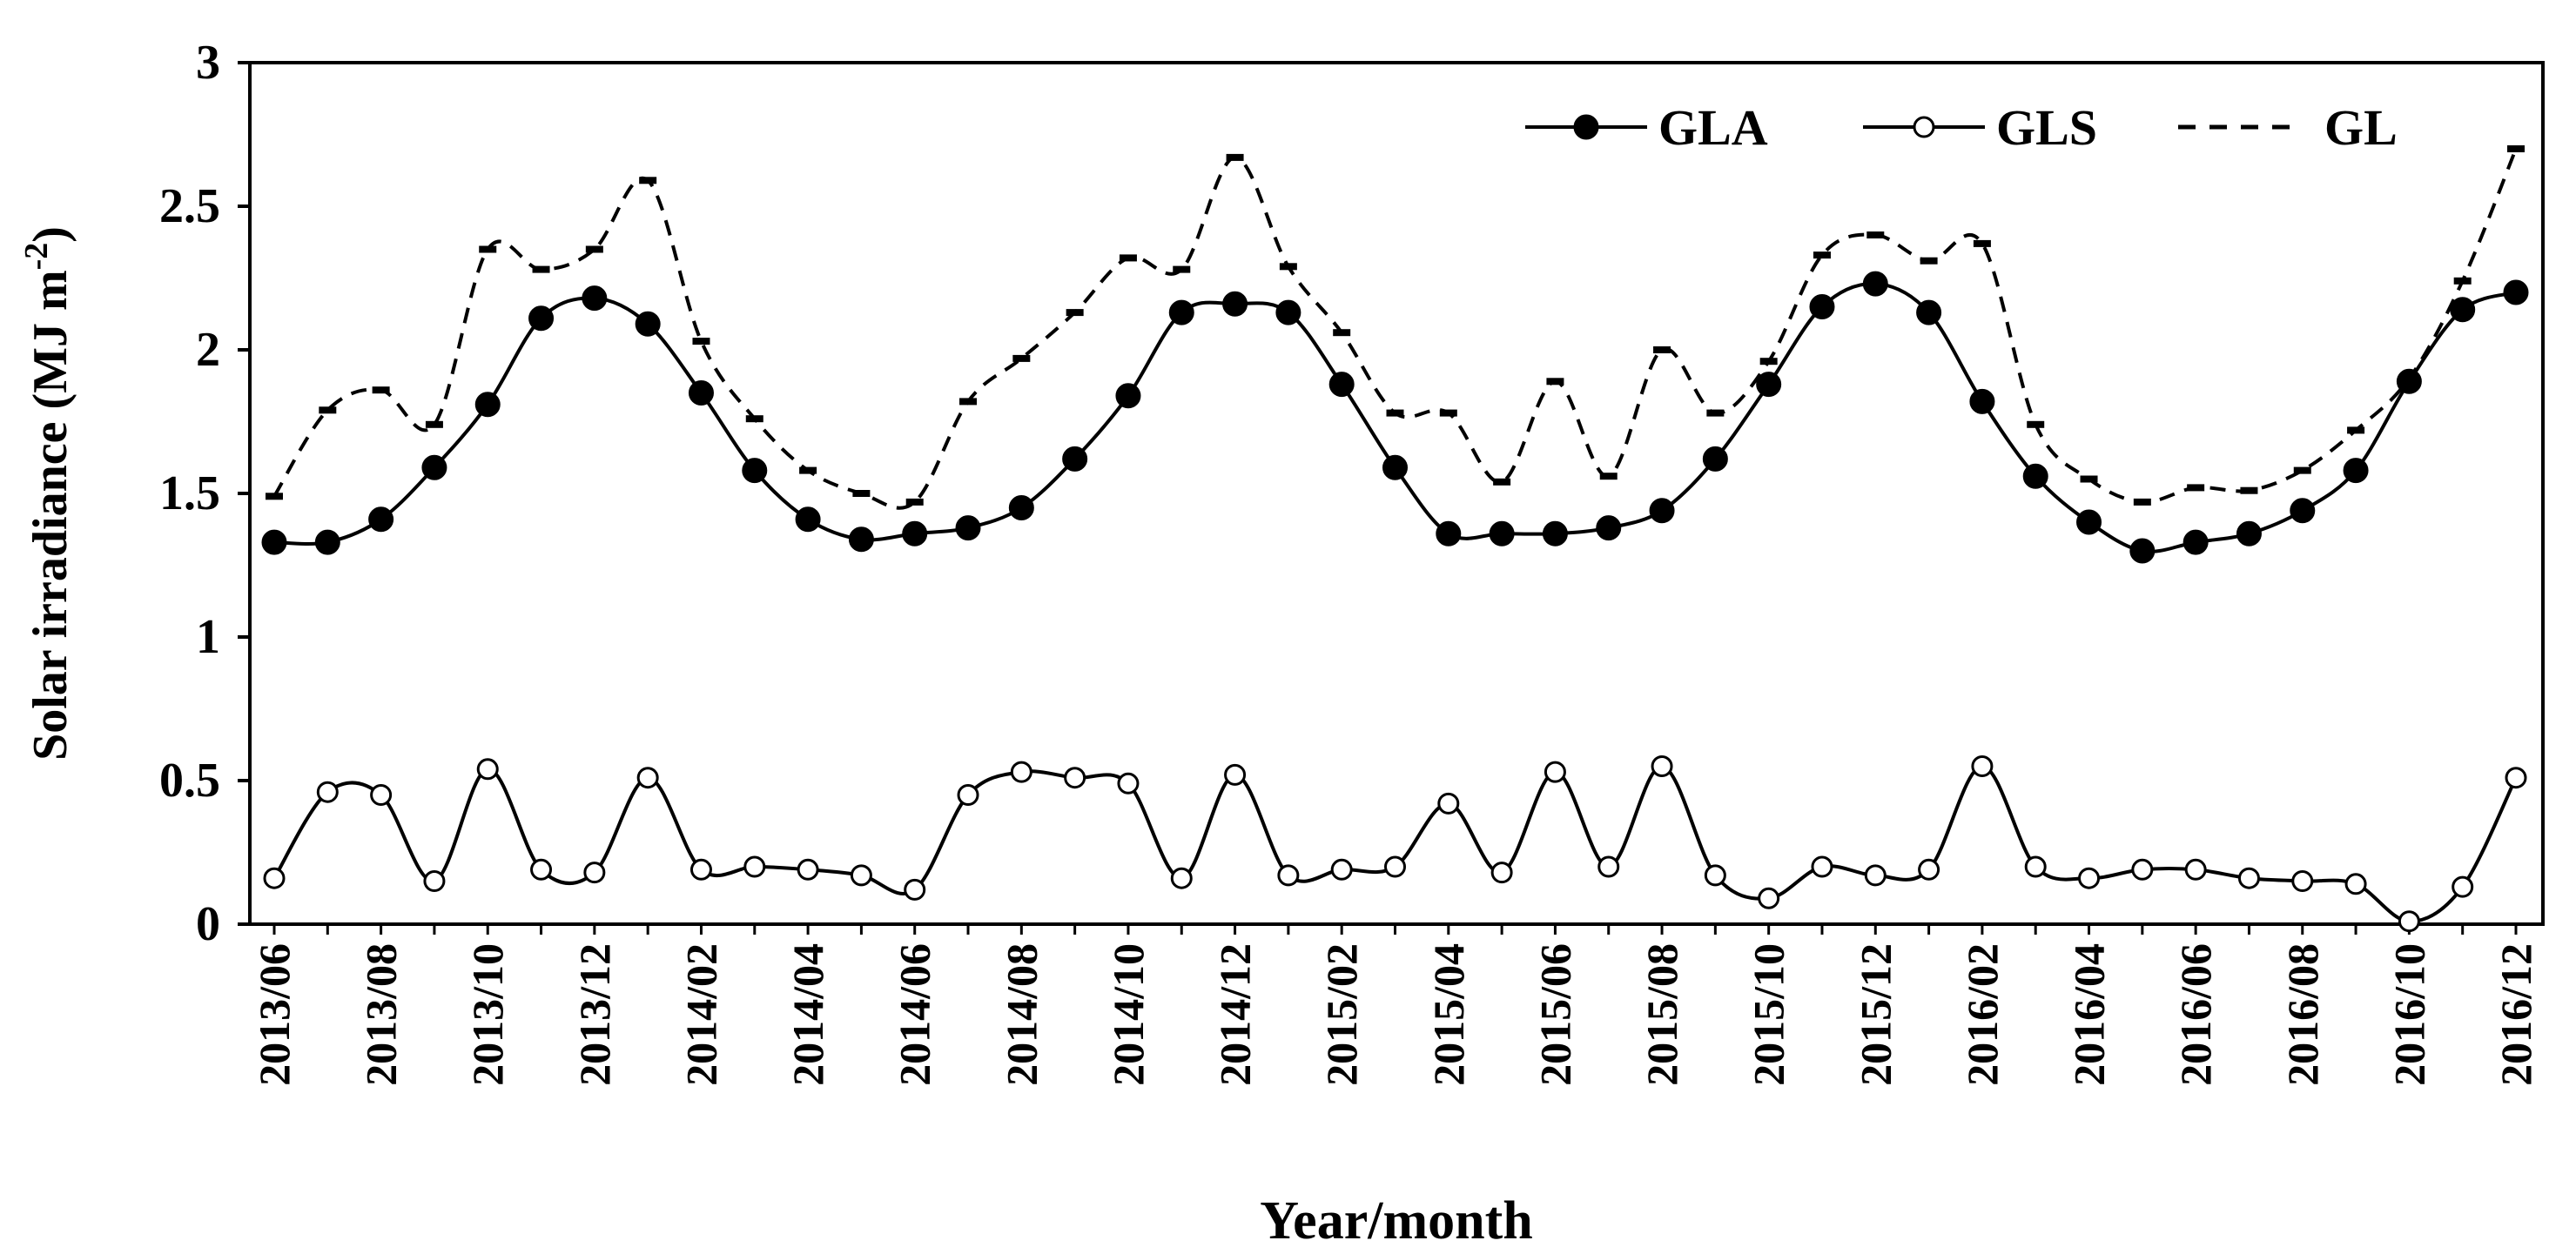 This screenshot has width=2576, height=1254. I want to click on x-tick-label: 2014/10, so click(1128, 1014).